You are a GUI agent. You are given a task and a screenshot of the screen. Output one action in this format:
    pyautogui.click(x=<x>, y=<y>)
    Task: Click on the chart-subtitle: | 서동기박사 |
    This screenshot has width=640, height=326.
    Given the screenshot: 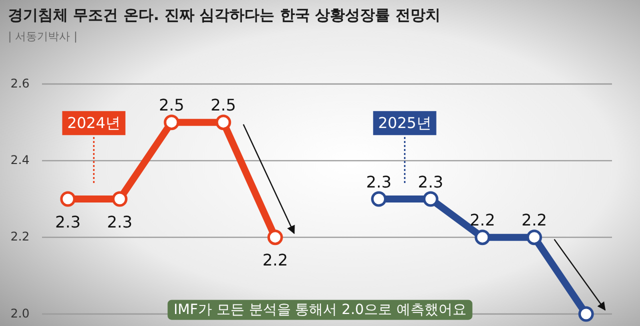 What is the action you would take?
    pyautogui.click(x=43, y=36)
    